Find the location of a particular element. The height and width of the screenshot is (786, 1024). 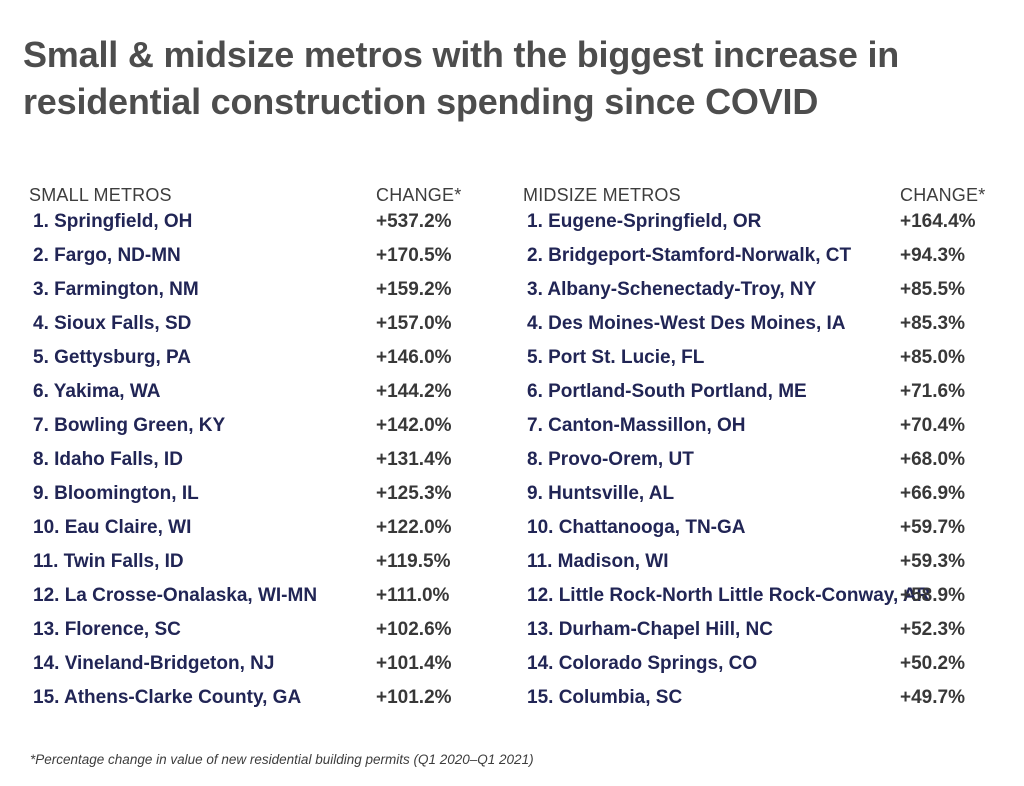

change-value: +102.6% is located at coordinates (414, 629).